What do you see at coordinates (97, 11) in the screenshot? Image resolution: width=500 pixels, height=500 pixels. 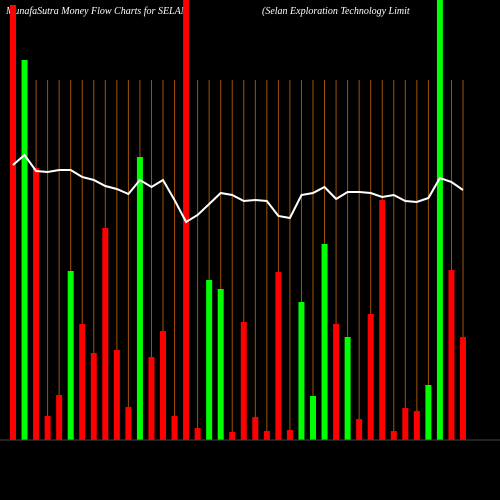 I see `chart-title: MunafaSutra Money Flow Charts for SELAN` at bounding box center [97, 11].